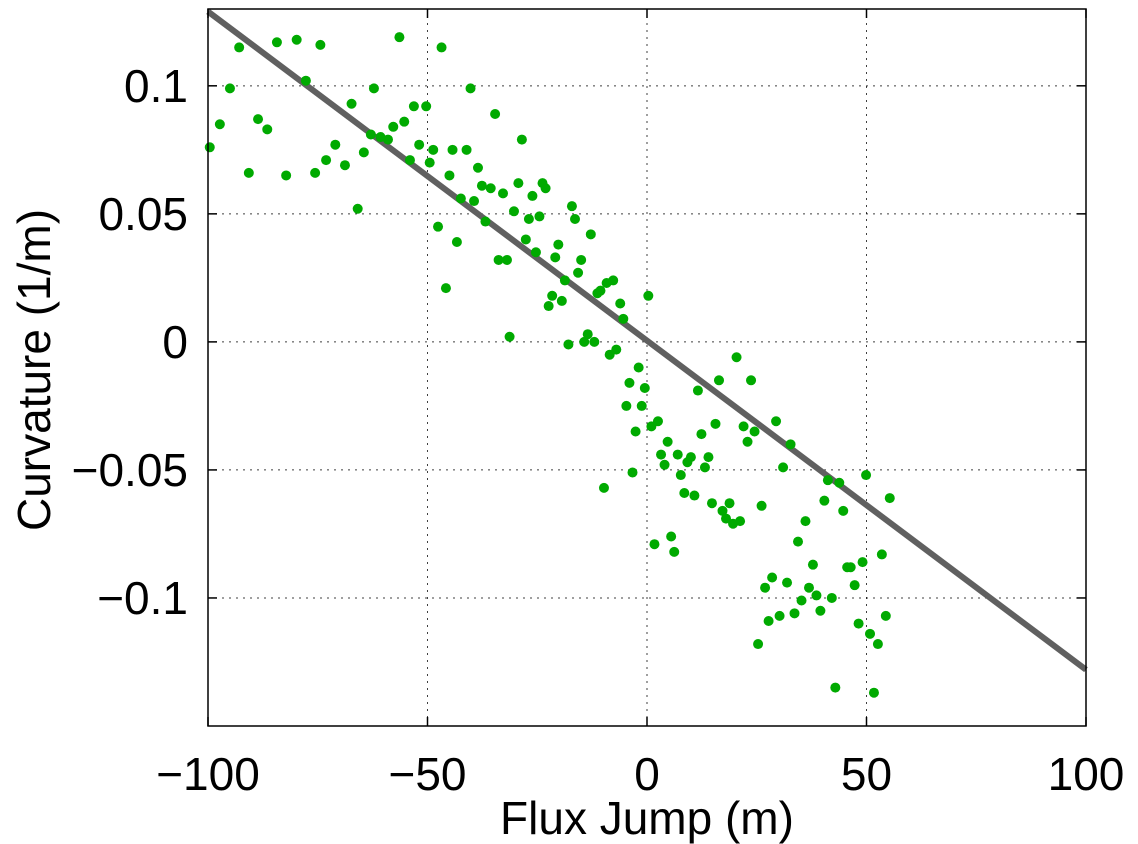  Describe the element at coordinates (175, 342) in the screenshot. I see `y-tick-label: 0` at that location.